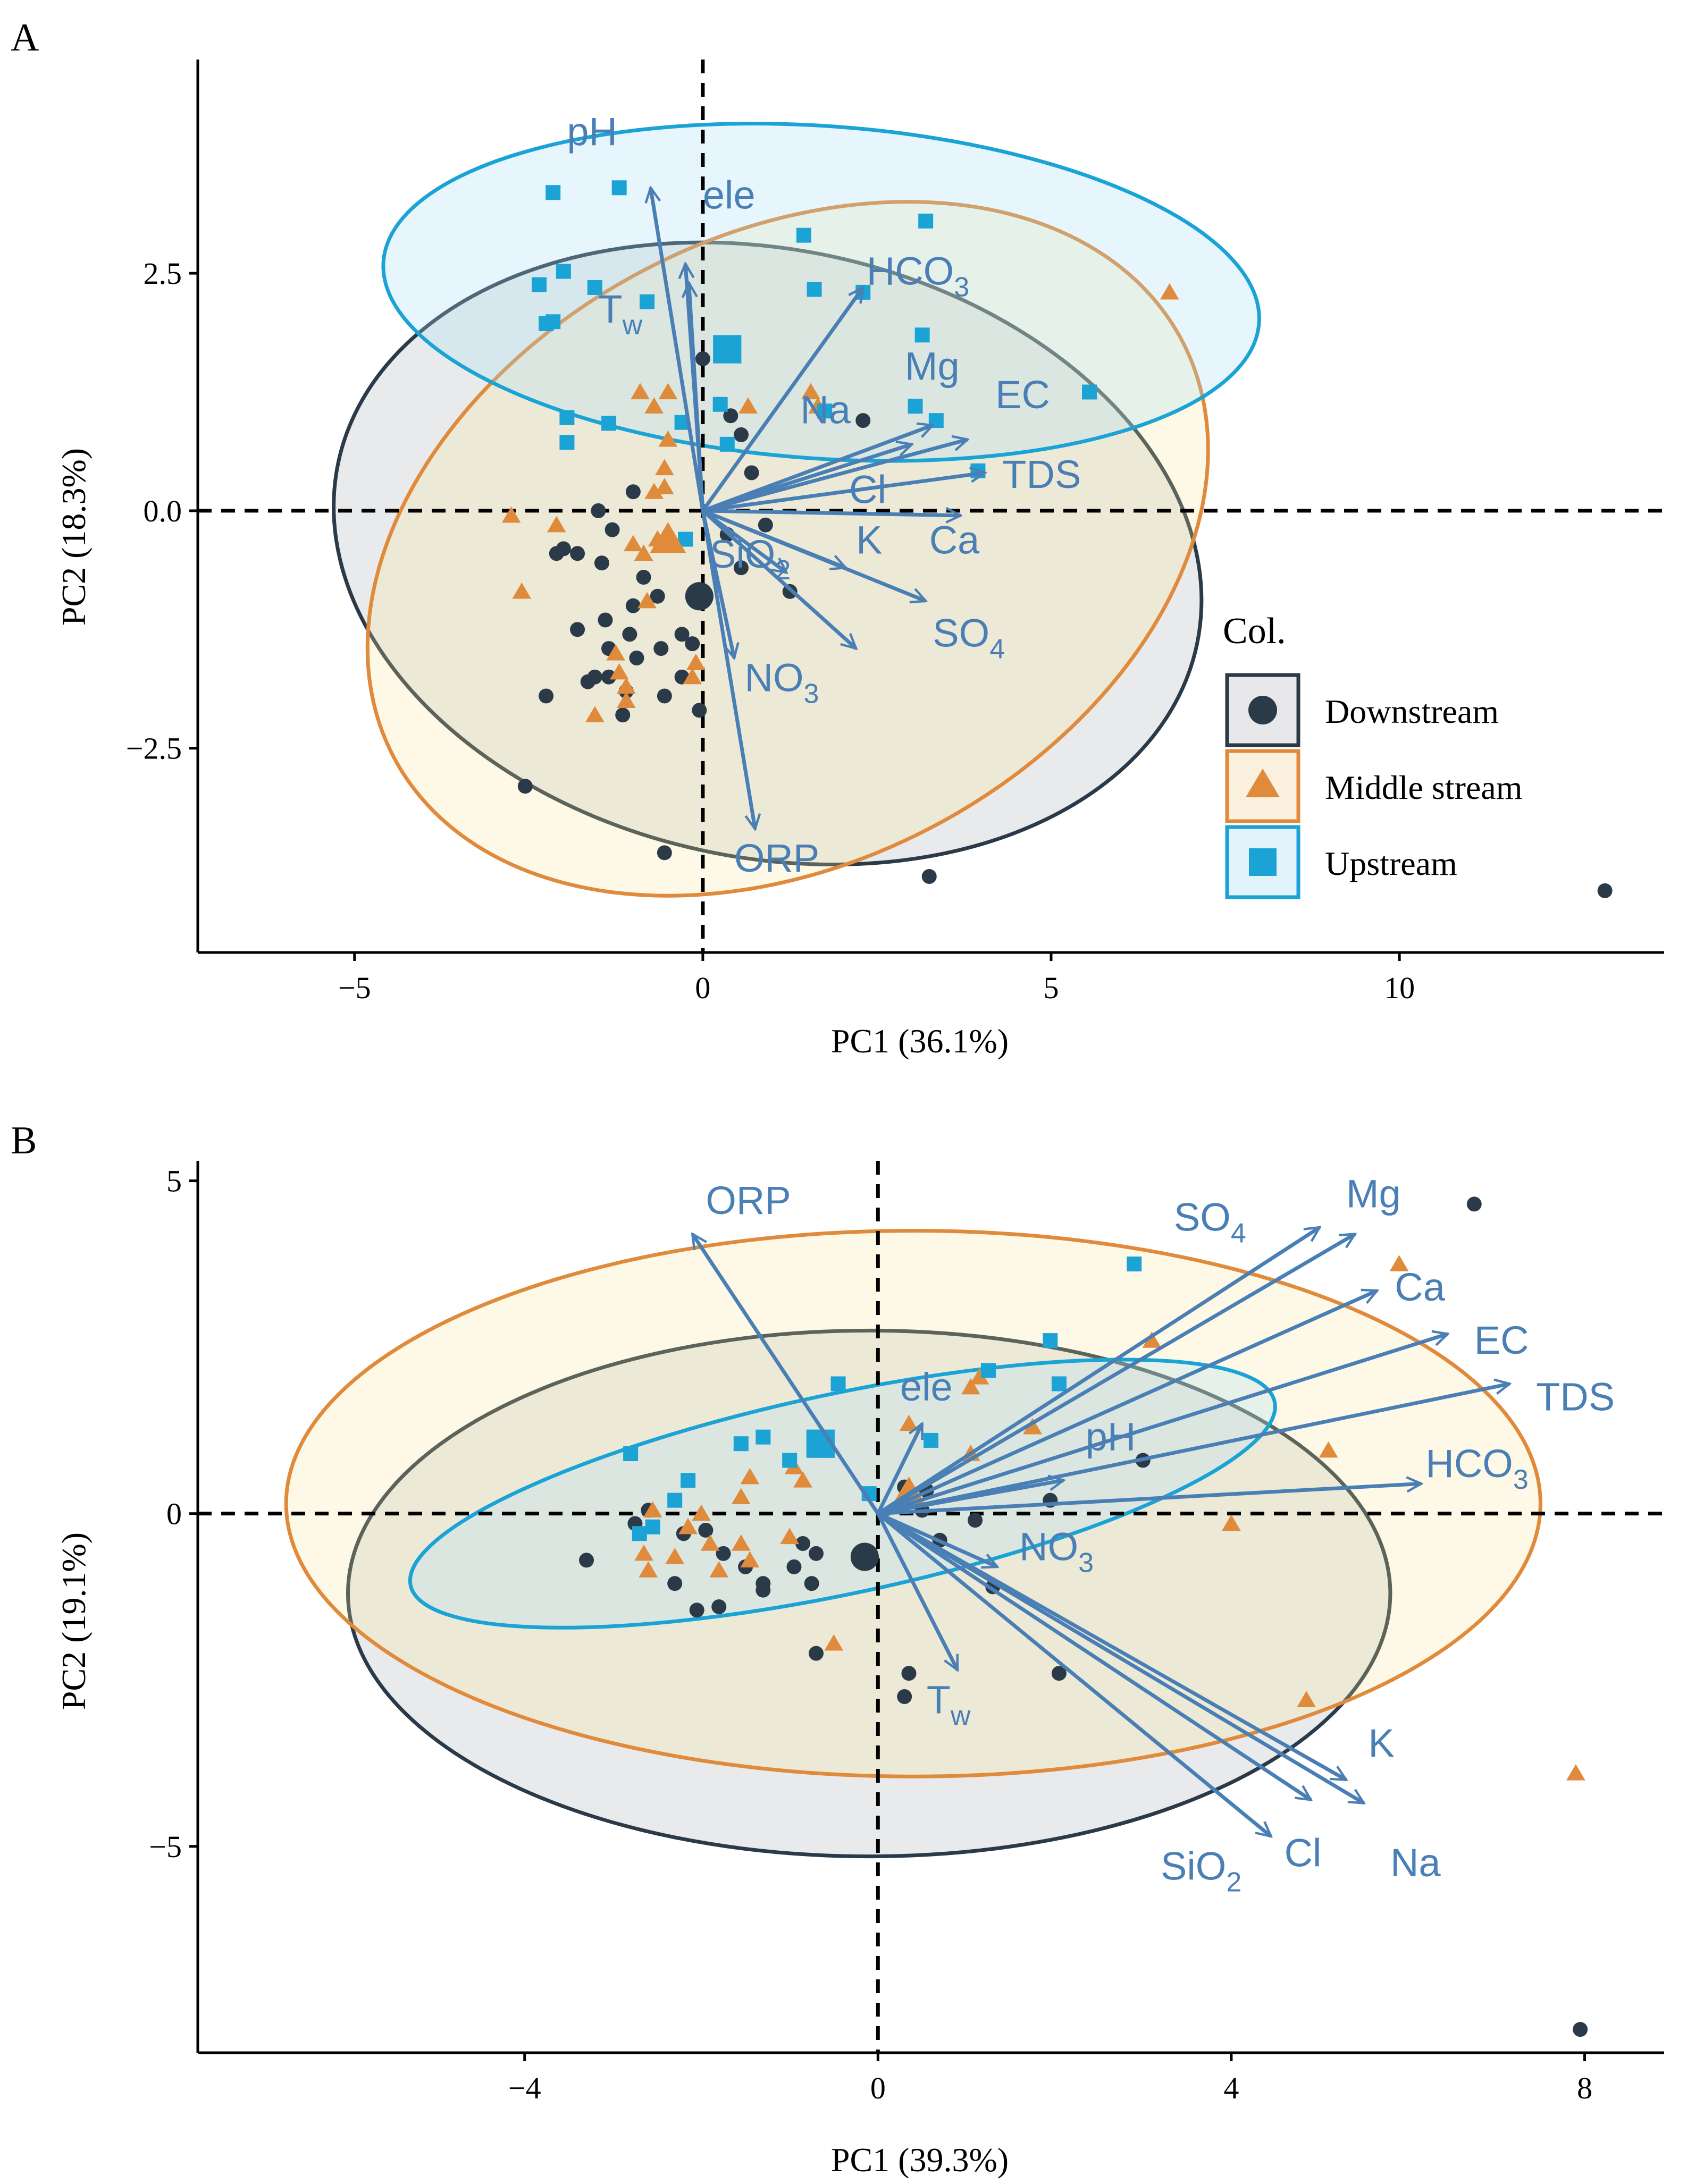 This screenshot has height=2184, width=1687. I want to click on plot-a-ellipse-downstream, so click(768, 553).